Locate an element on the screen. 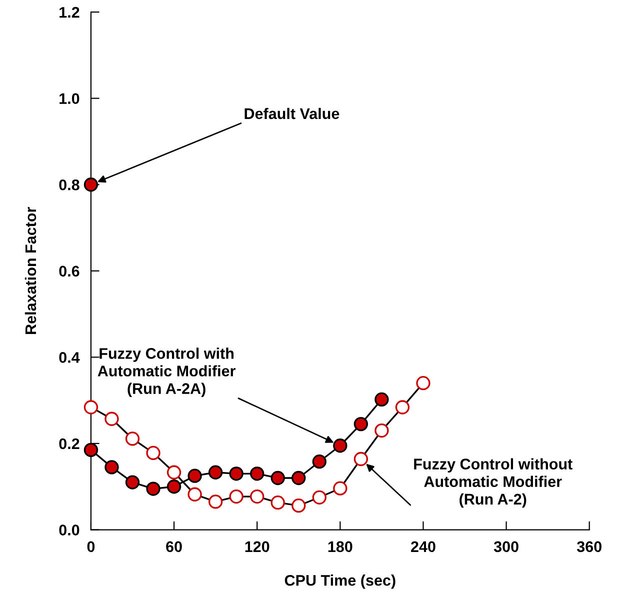 Image resolution: width=623 pixels, height=602 pixels. y-tick-label: 0.0 is located at coordinates (69, 530).